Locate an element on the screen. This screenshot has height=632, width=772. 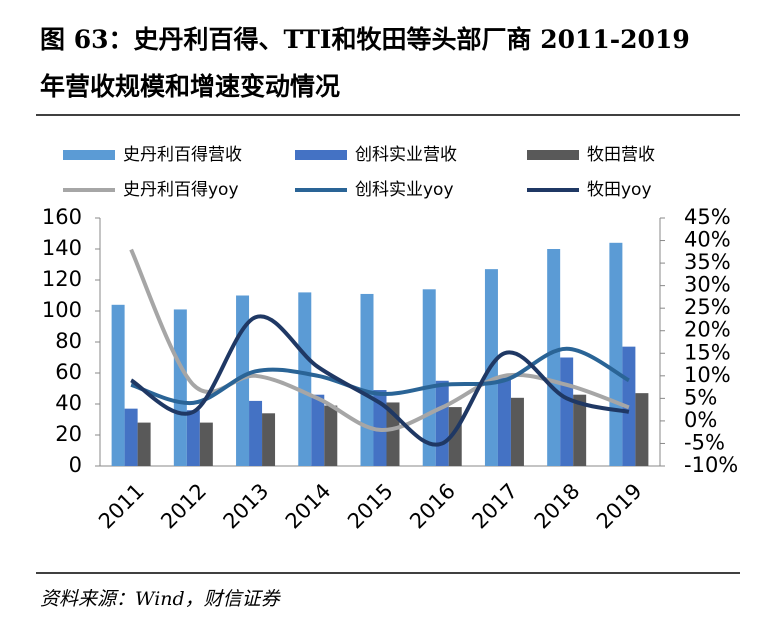
y-tick-label: 40 is located at coordinates (68, 403).